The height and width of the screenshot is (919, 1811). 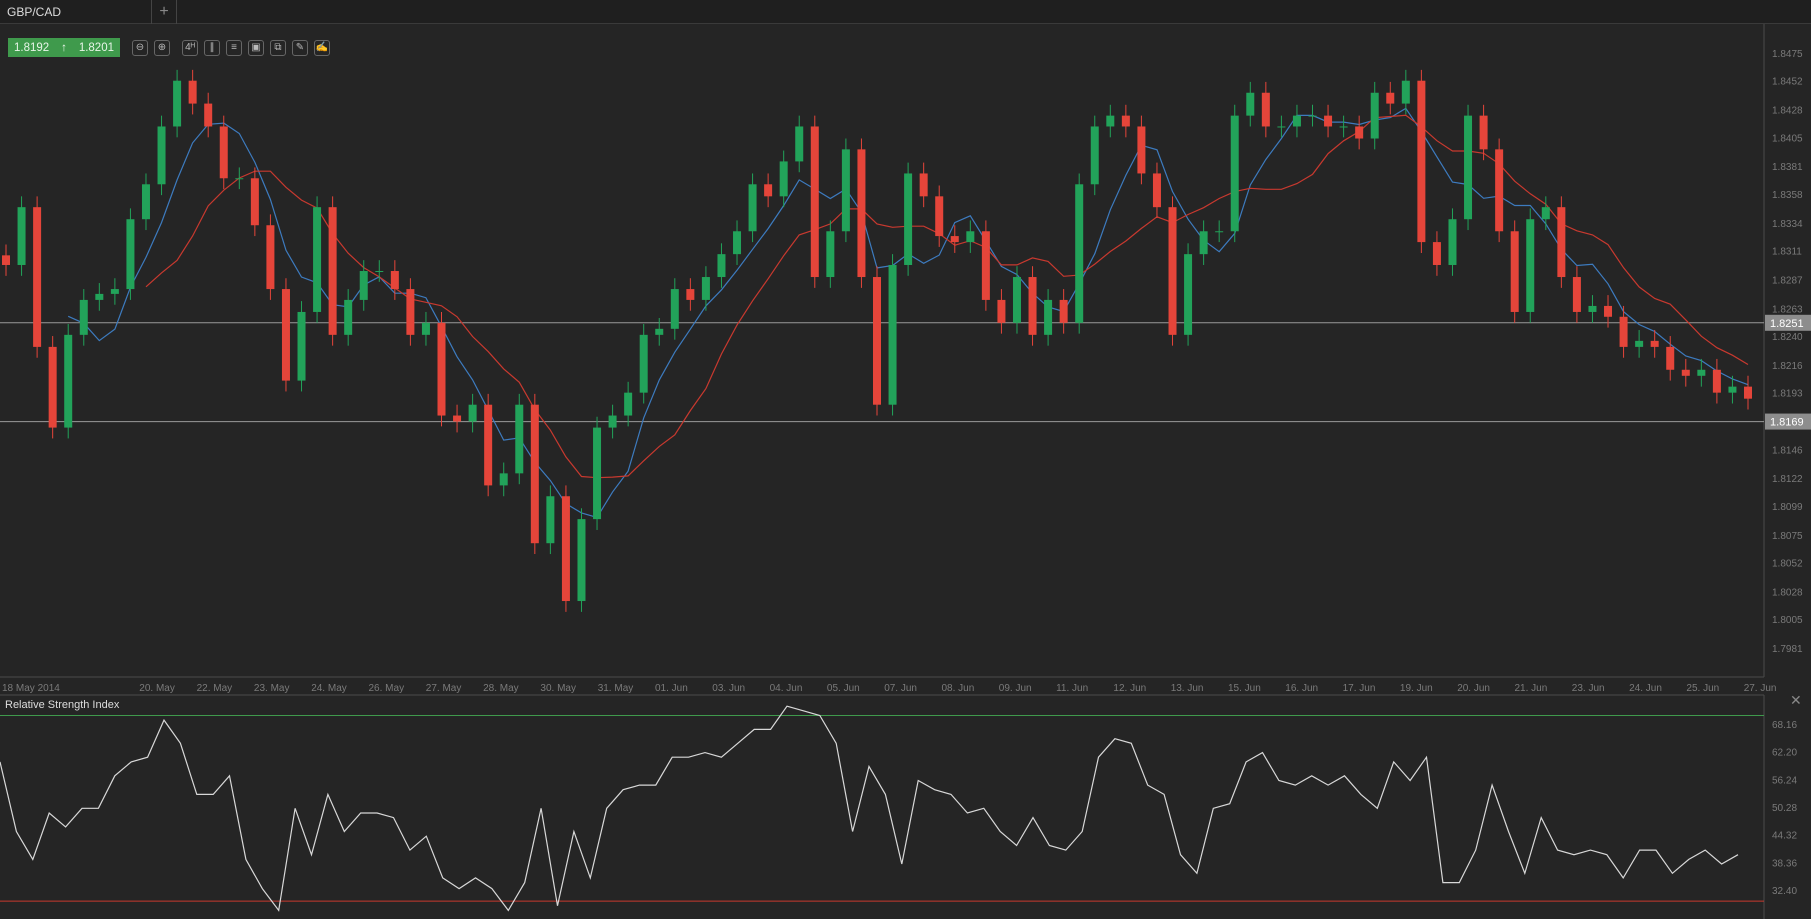 I want to click on x-tick-label: 27. May, so click(x=444, y=688).